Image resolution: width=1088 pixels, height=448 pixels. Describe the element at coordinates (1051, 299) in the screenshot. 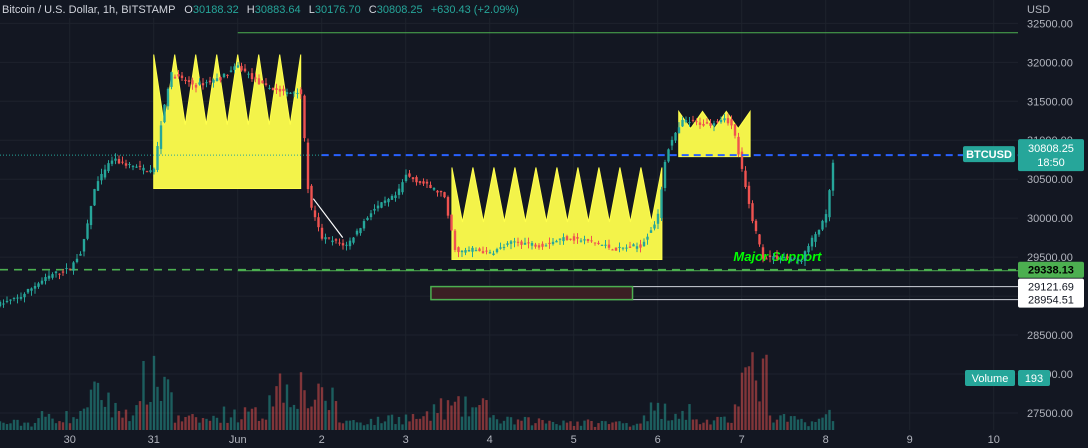

I see `range-level-label-bg` at that location.